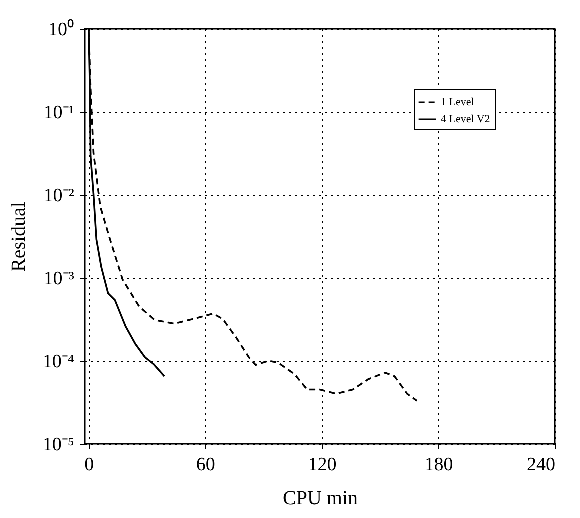  What do you see at coordinates (58, 445) in the screenshot?
I see `y-tick-label: 10⁻⁵` at bounding box center [58, 445].